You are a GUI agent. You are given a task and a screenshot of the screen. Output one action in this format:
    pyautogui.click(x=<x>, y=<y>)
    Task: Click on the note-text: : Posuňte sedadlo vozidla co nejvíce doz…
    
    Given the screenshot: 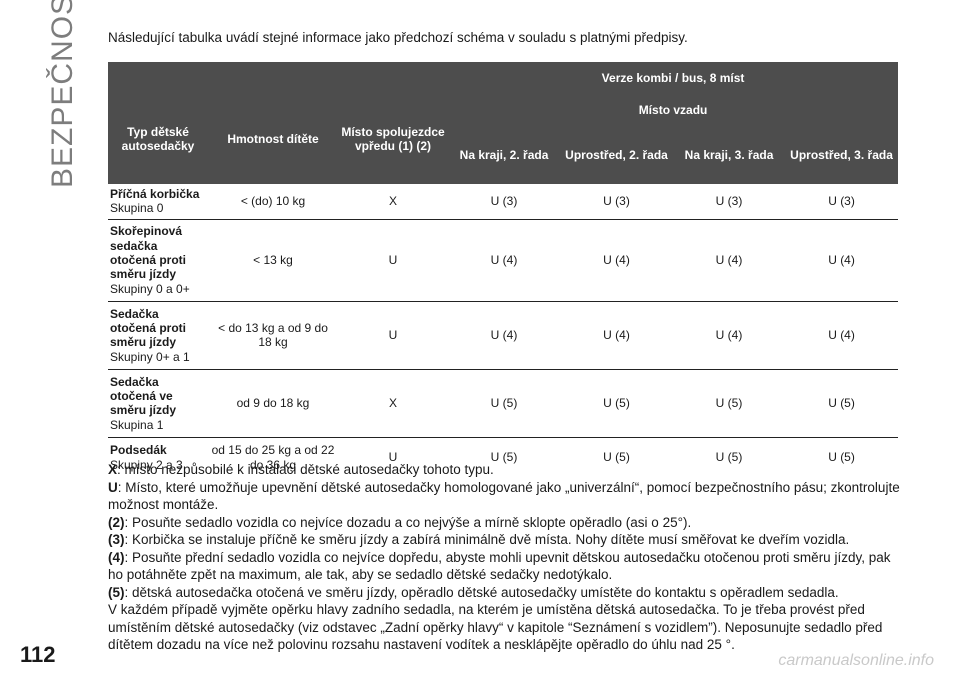 What is the action you would take?
    pyautogui.click(x=408, y=522)
    